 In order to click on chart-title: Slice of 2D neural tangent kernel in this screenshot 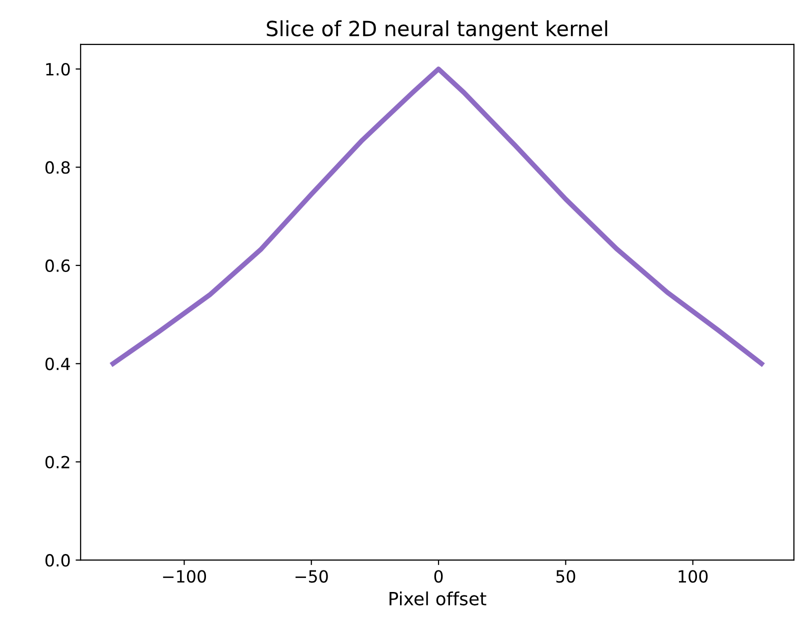, I will do `click(437, 30)`.